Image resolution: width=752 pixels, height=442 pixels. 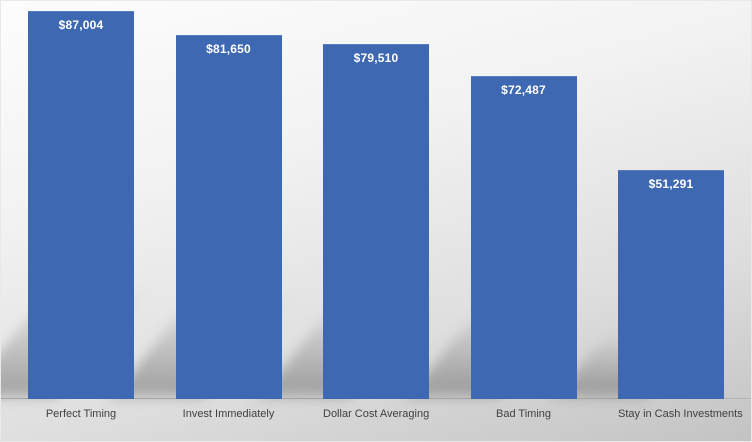 I want to click on category-label: Perfect Timing, so click(x=81, y=414).